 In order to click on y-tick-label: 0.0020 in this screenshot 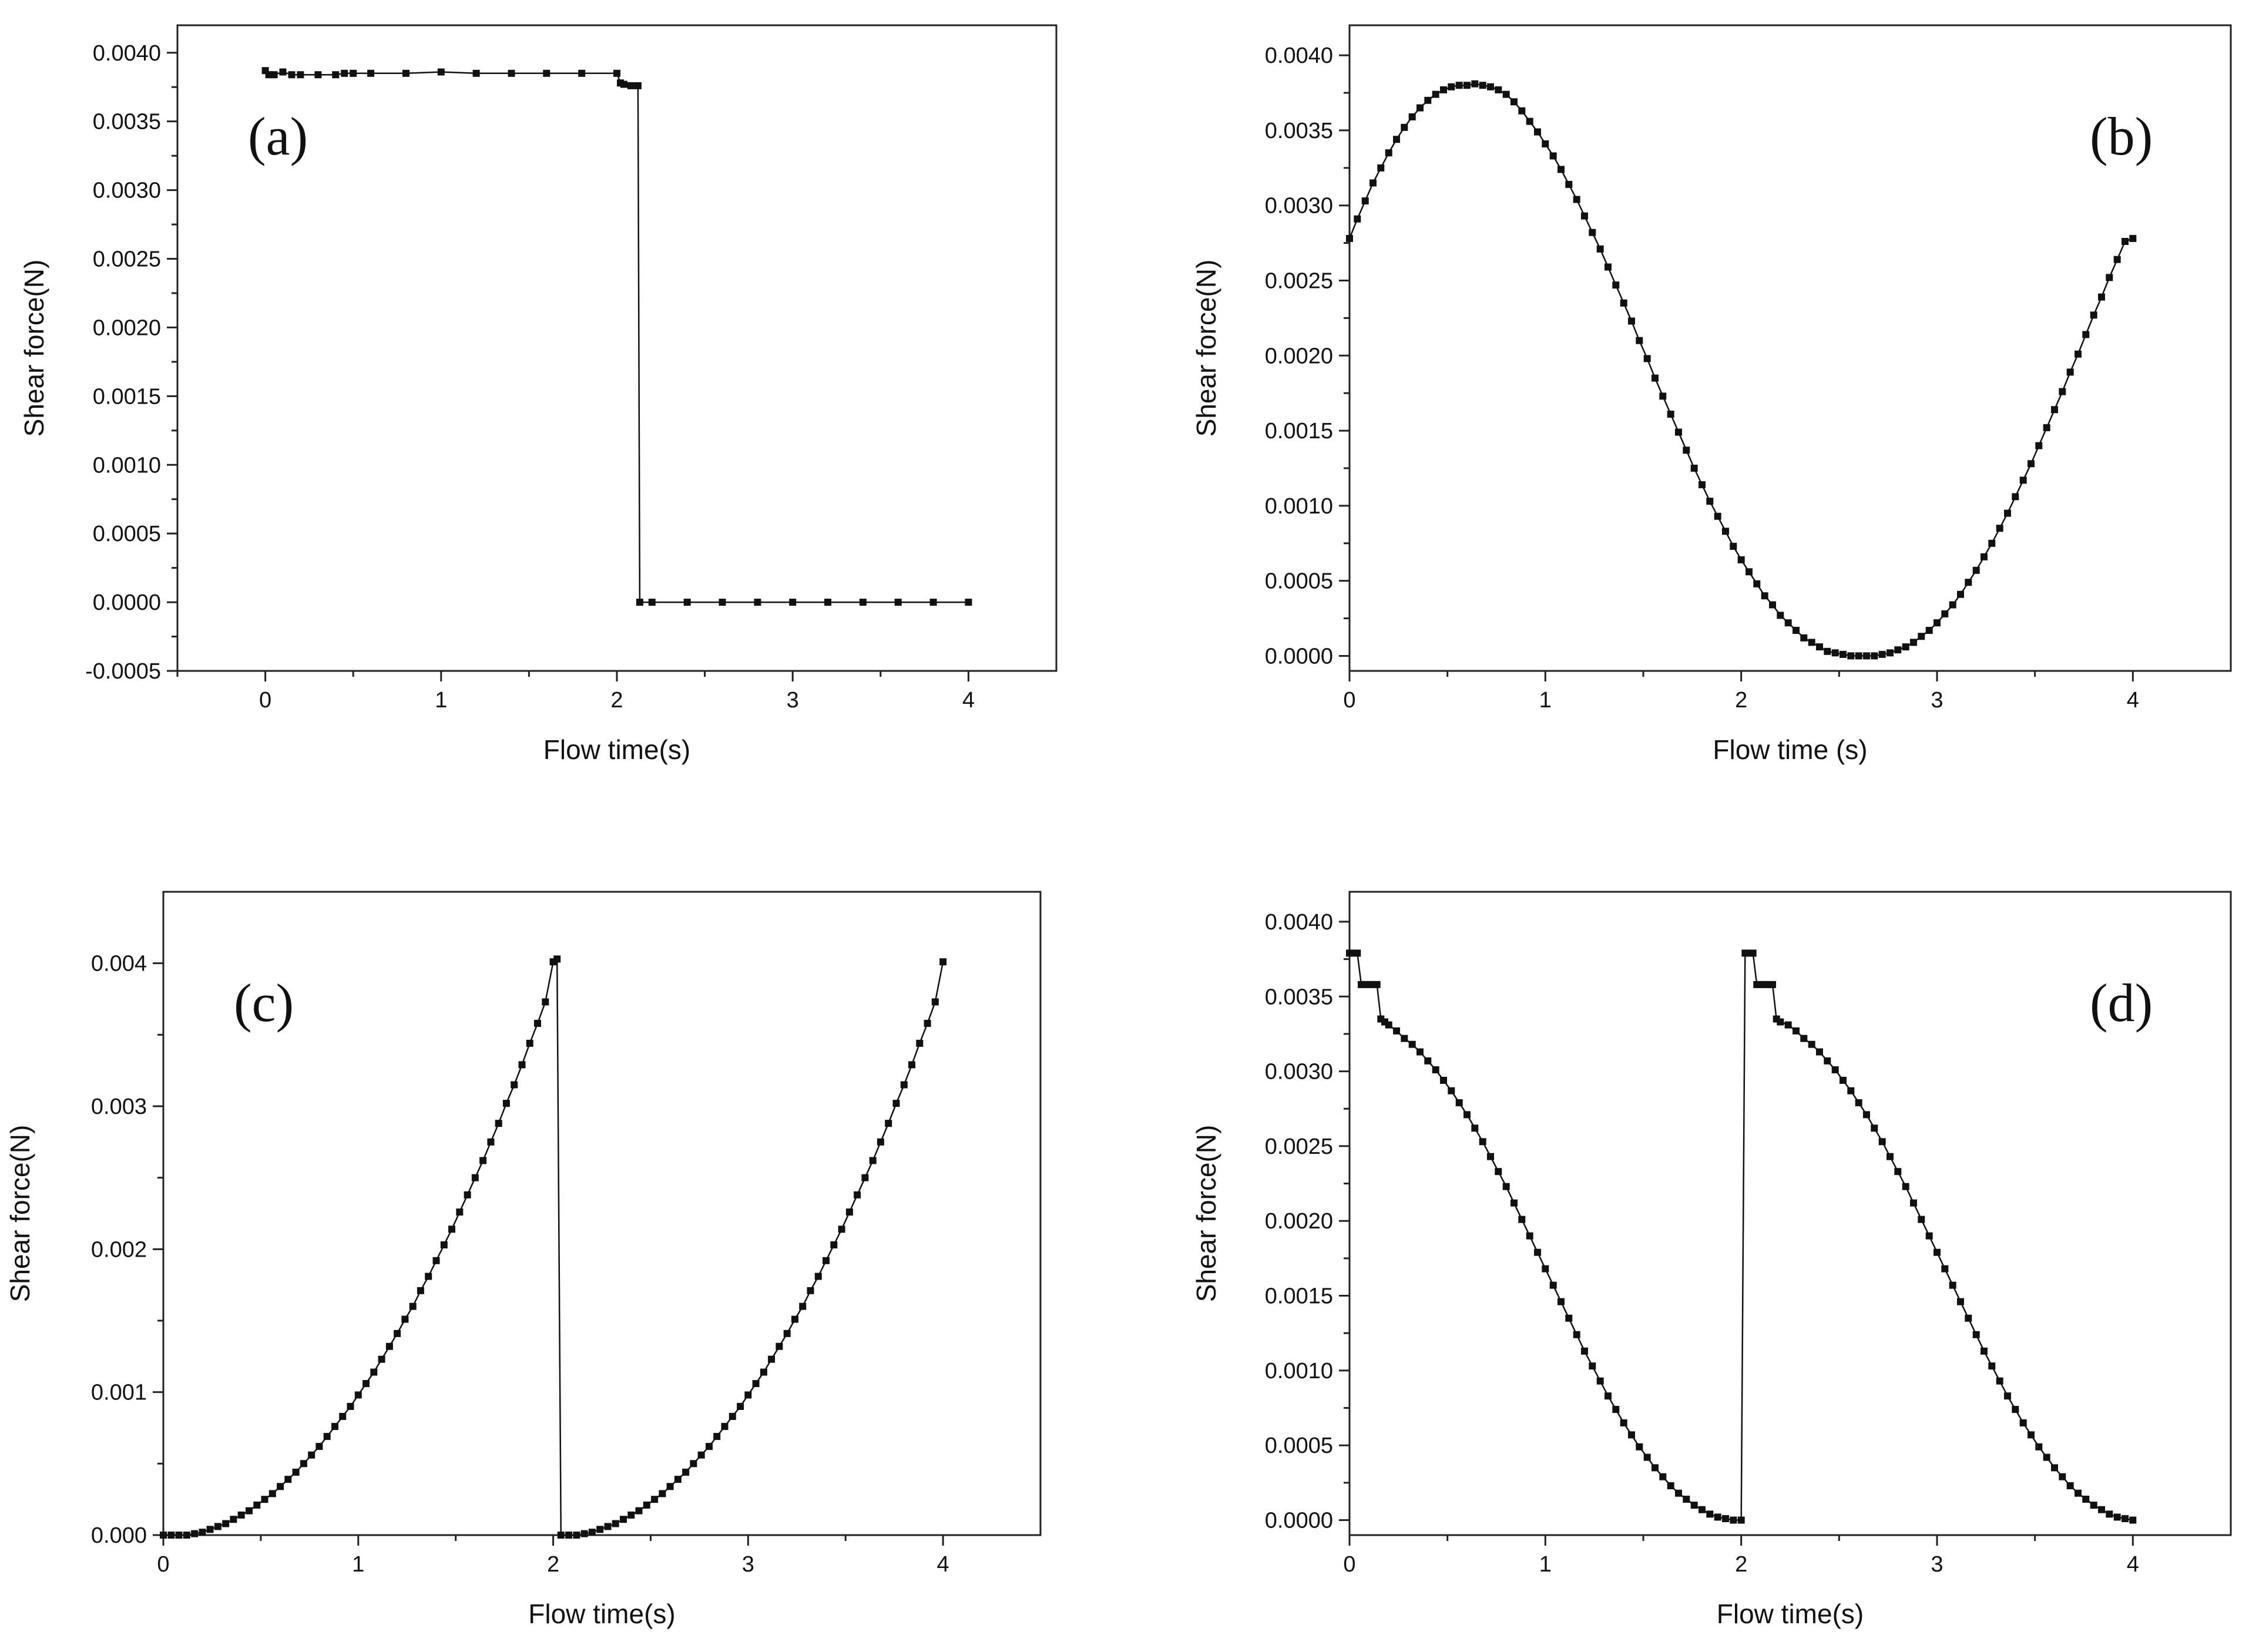, I will do `click(1299, 1221)`.